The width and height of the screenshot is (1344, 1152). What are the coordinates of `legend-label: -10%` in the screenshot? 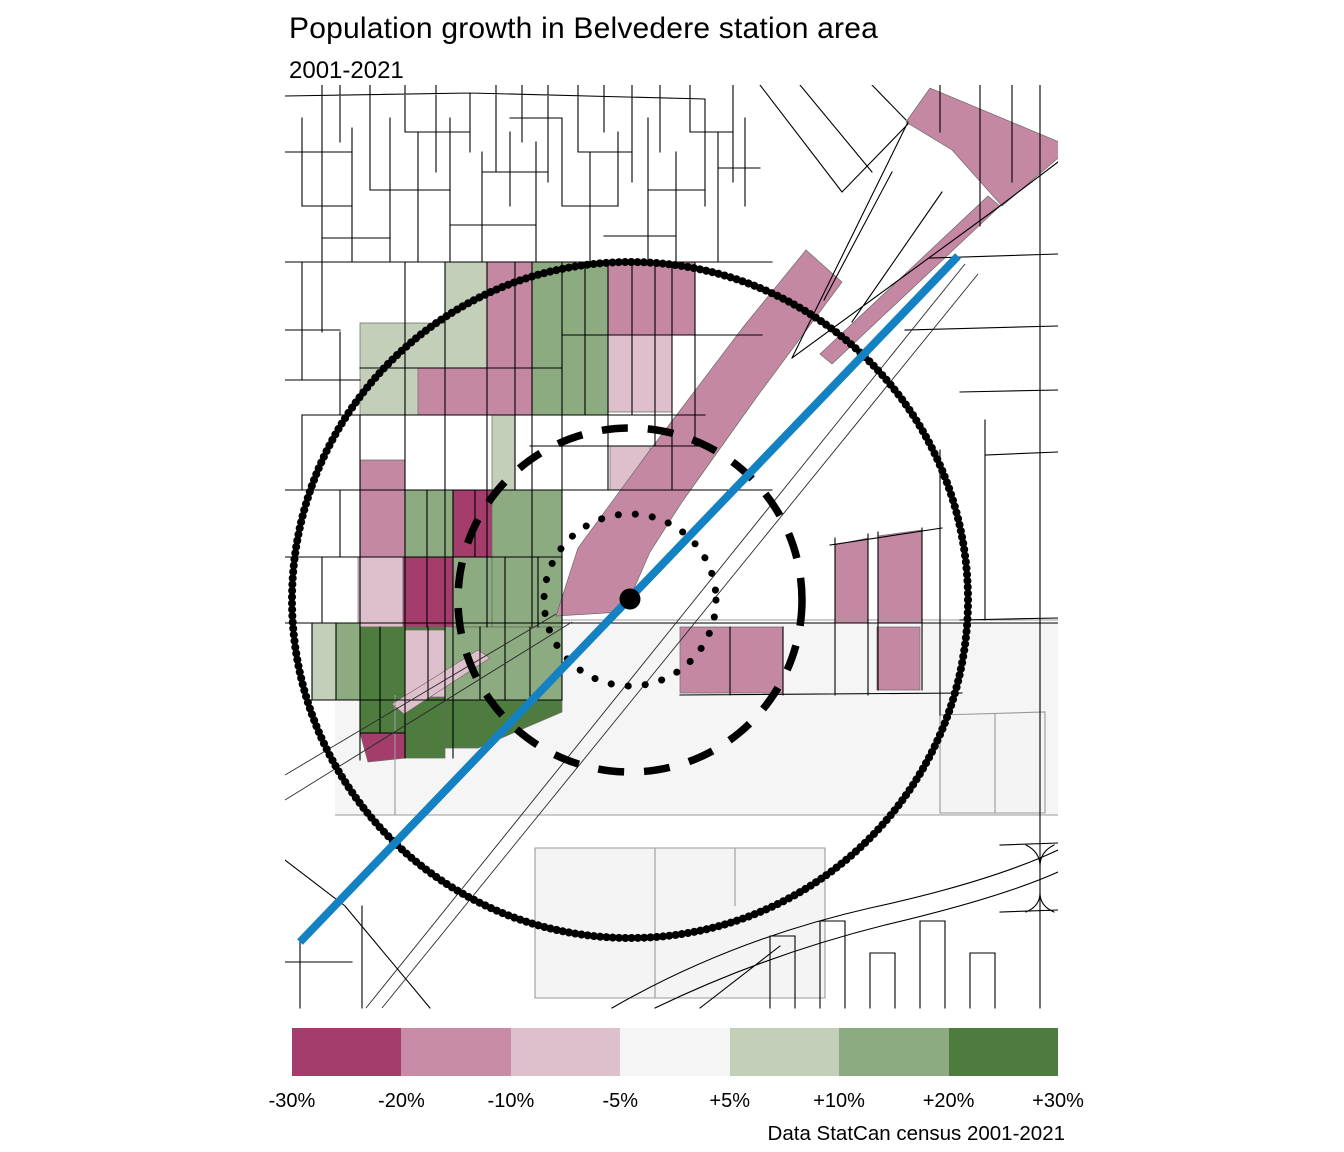 It's located at (511, 1101).